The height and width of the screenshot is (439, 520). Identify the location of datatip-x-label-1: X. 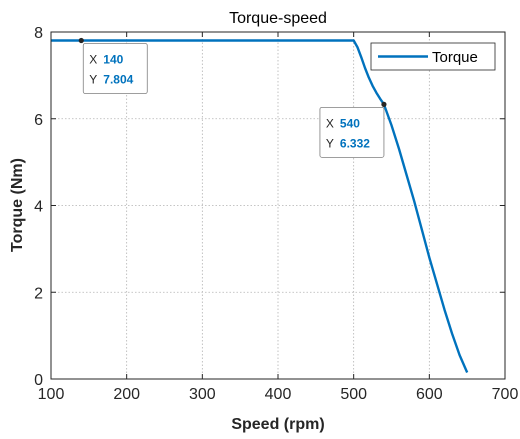
(330, 123).